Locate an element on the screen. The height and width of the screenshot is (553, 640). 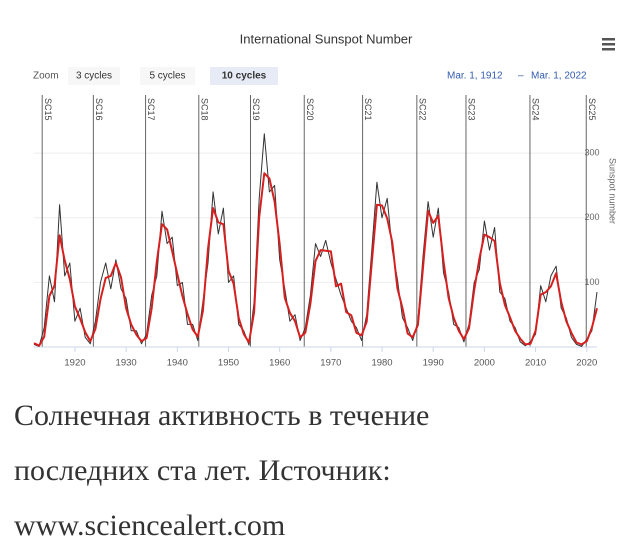
x-tick-label: 2010 is located at coordinates (535, 363).